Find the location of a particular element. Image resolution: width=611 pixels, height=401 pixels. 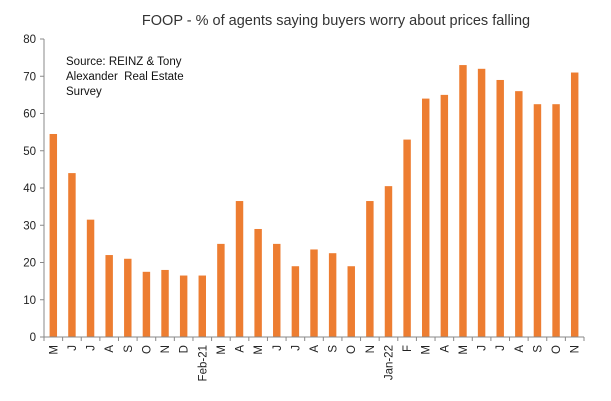

y-tick-label: 50 is located at coordinates (29, 152).